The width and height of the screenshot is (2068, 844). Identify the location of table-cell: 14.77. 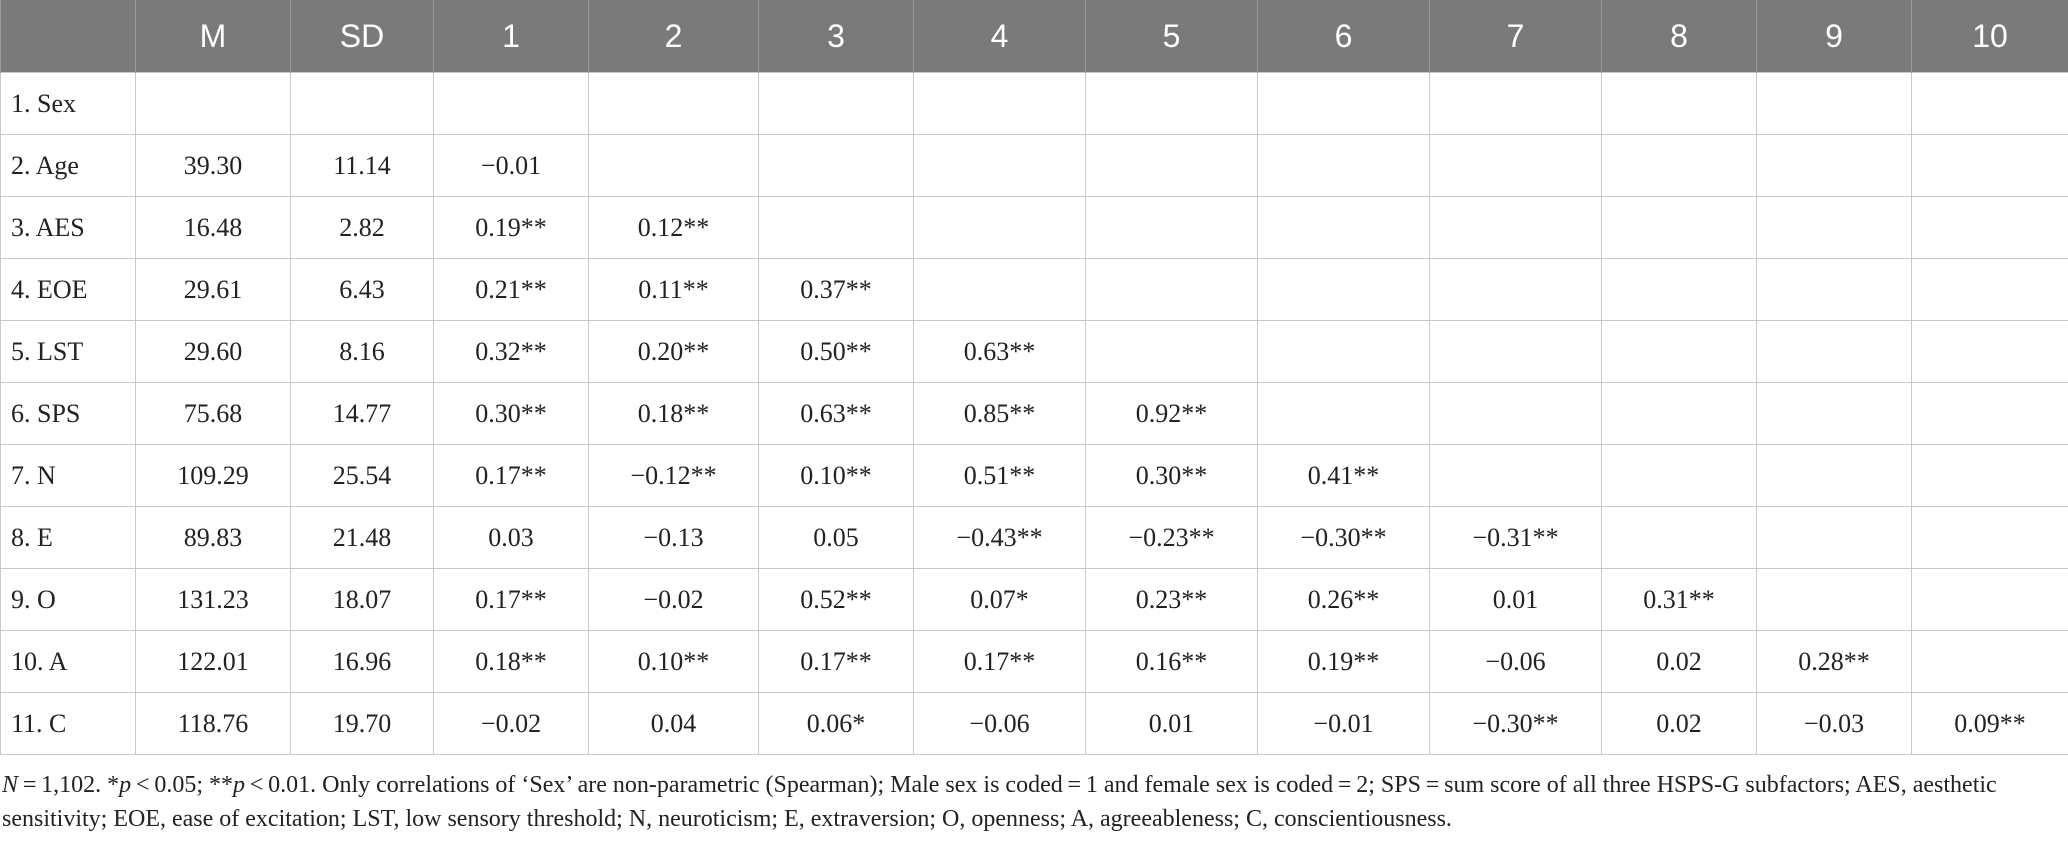
(362, 413).